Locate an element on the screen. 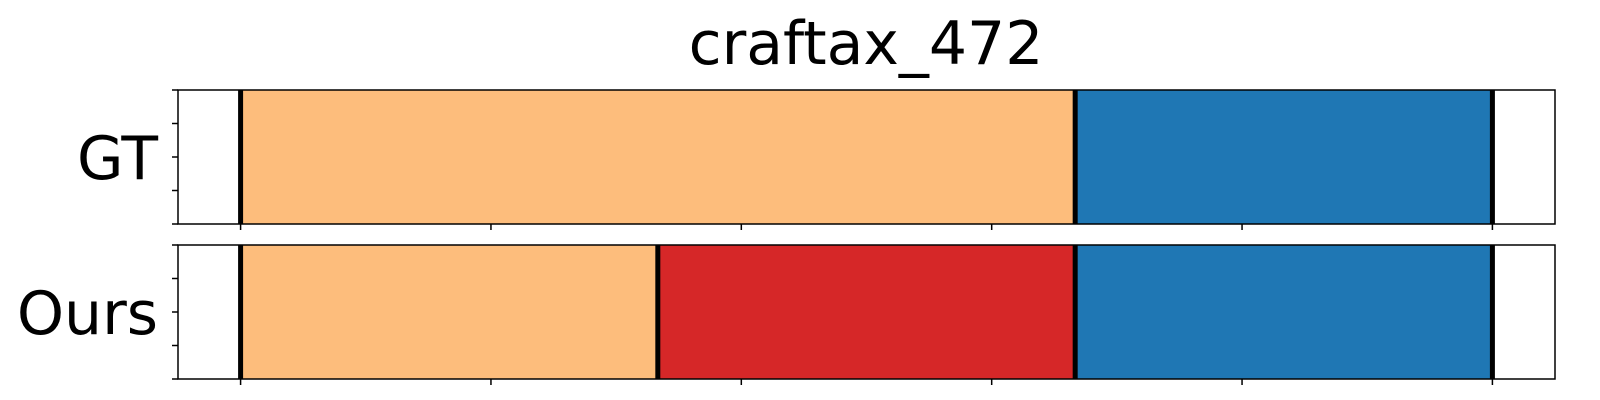  chart-title: craftax_472 is located at coordinates (866, 44).